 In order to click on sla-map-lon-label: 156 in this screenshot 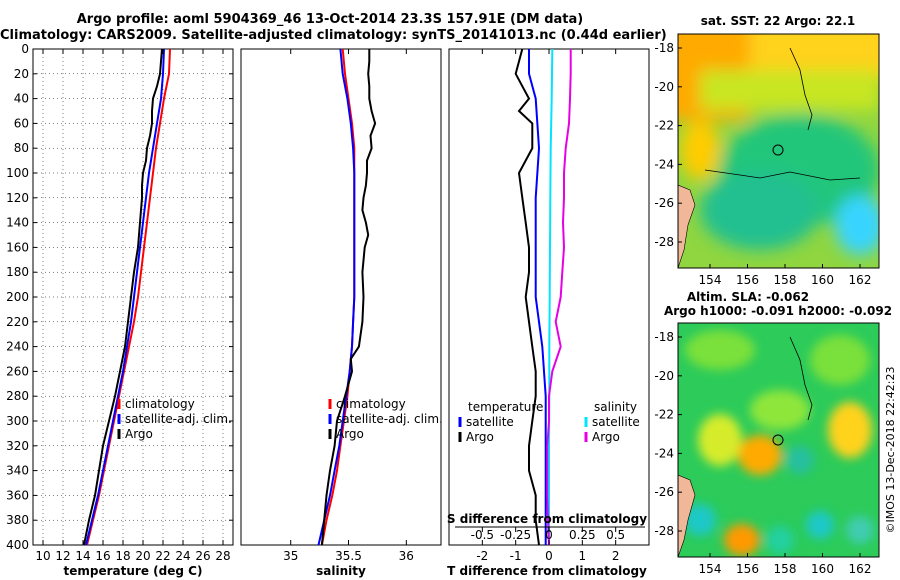, I will do `click(747, 569)`.